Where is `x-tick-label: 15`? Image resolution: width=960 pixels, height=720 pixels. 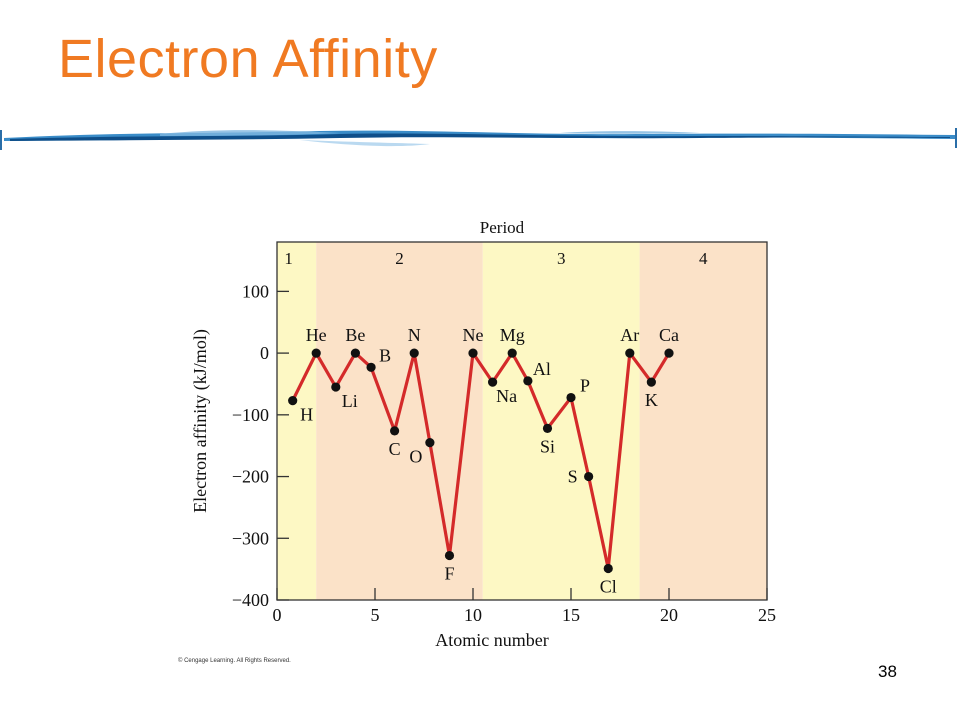 x-tick-label: 15 is located at coordinates (571, 615).